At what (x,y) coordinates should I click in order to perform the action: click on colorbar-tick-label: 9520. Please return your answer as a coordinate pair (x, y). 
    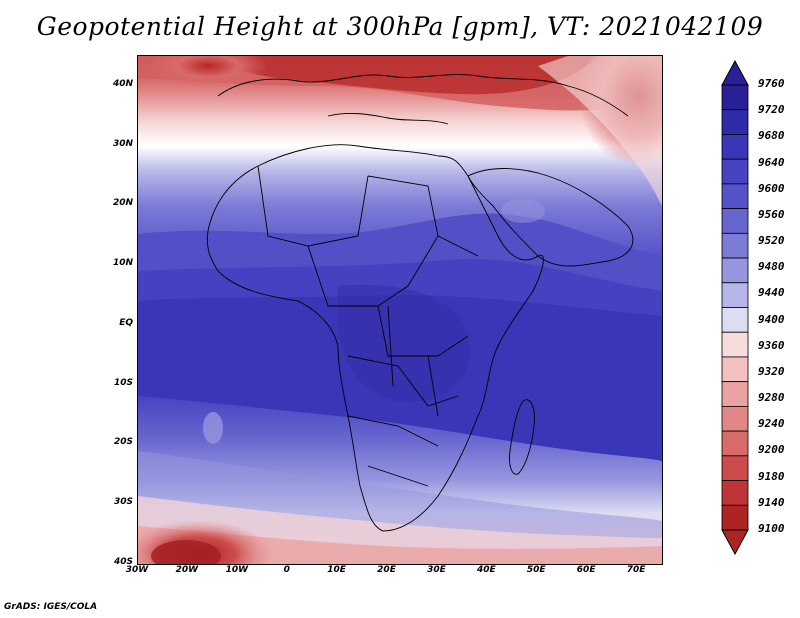
    Looking at the image, I should click on (771, 241).